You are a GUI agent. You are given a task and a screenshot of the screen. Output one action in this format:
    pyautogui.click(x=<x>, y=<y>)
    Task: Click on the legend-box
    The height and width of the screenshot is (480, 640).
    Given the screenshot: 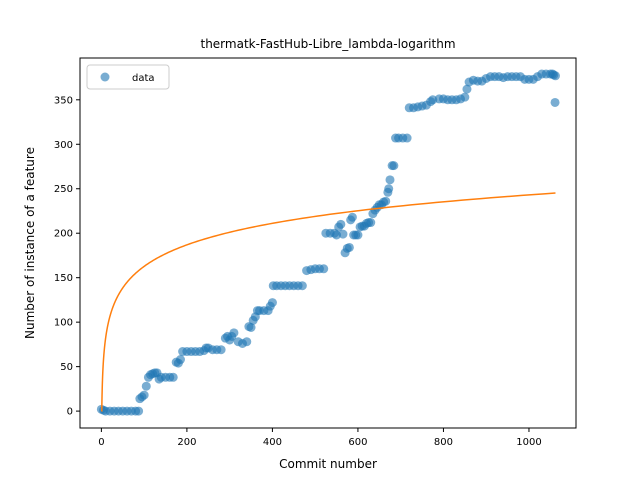 What is the action you would take?
    pyautogui.click(x=128, y=77)
    